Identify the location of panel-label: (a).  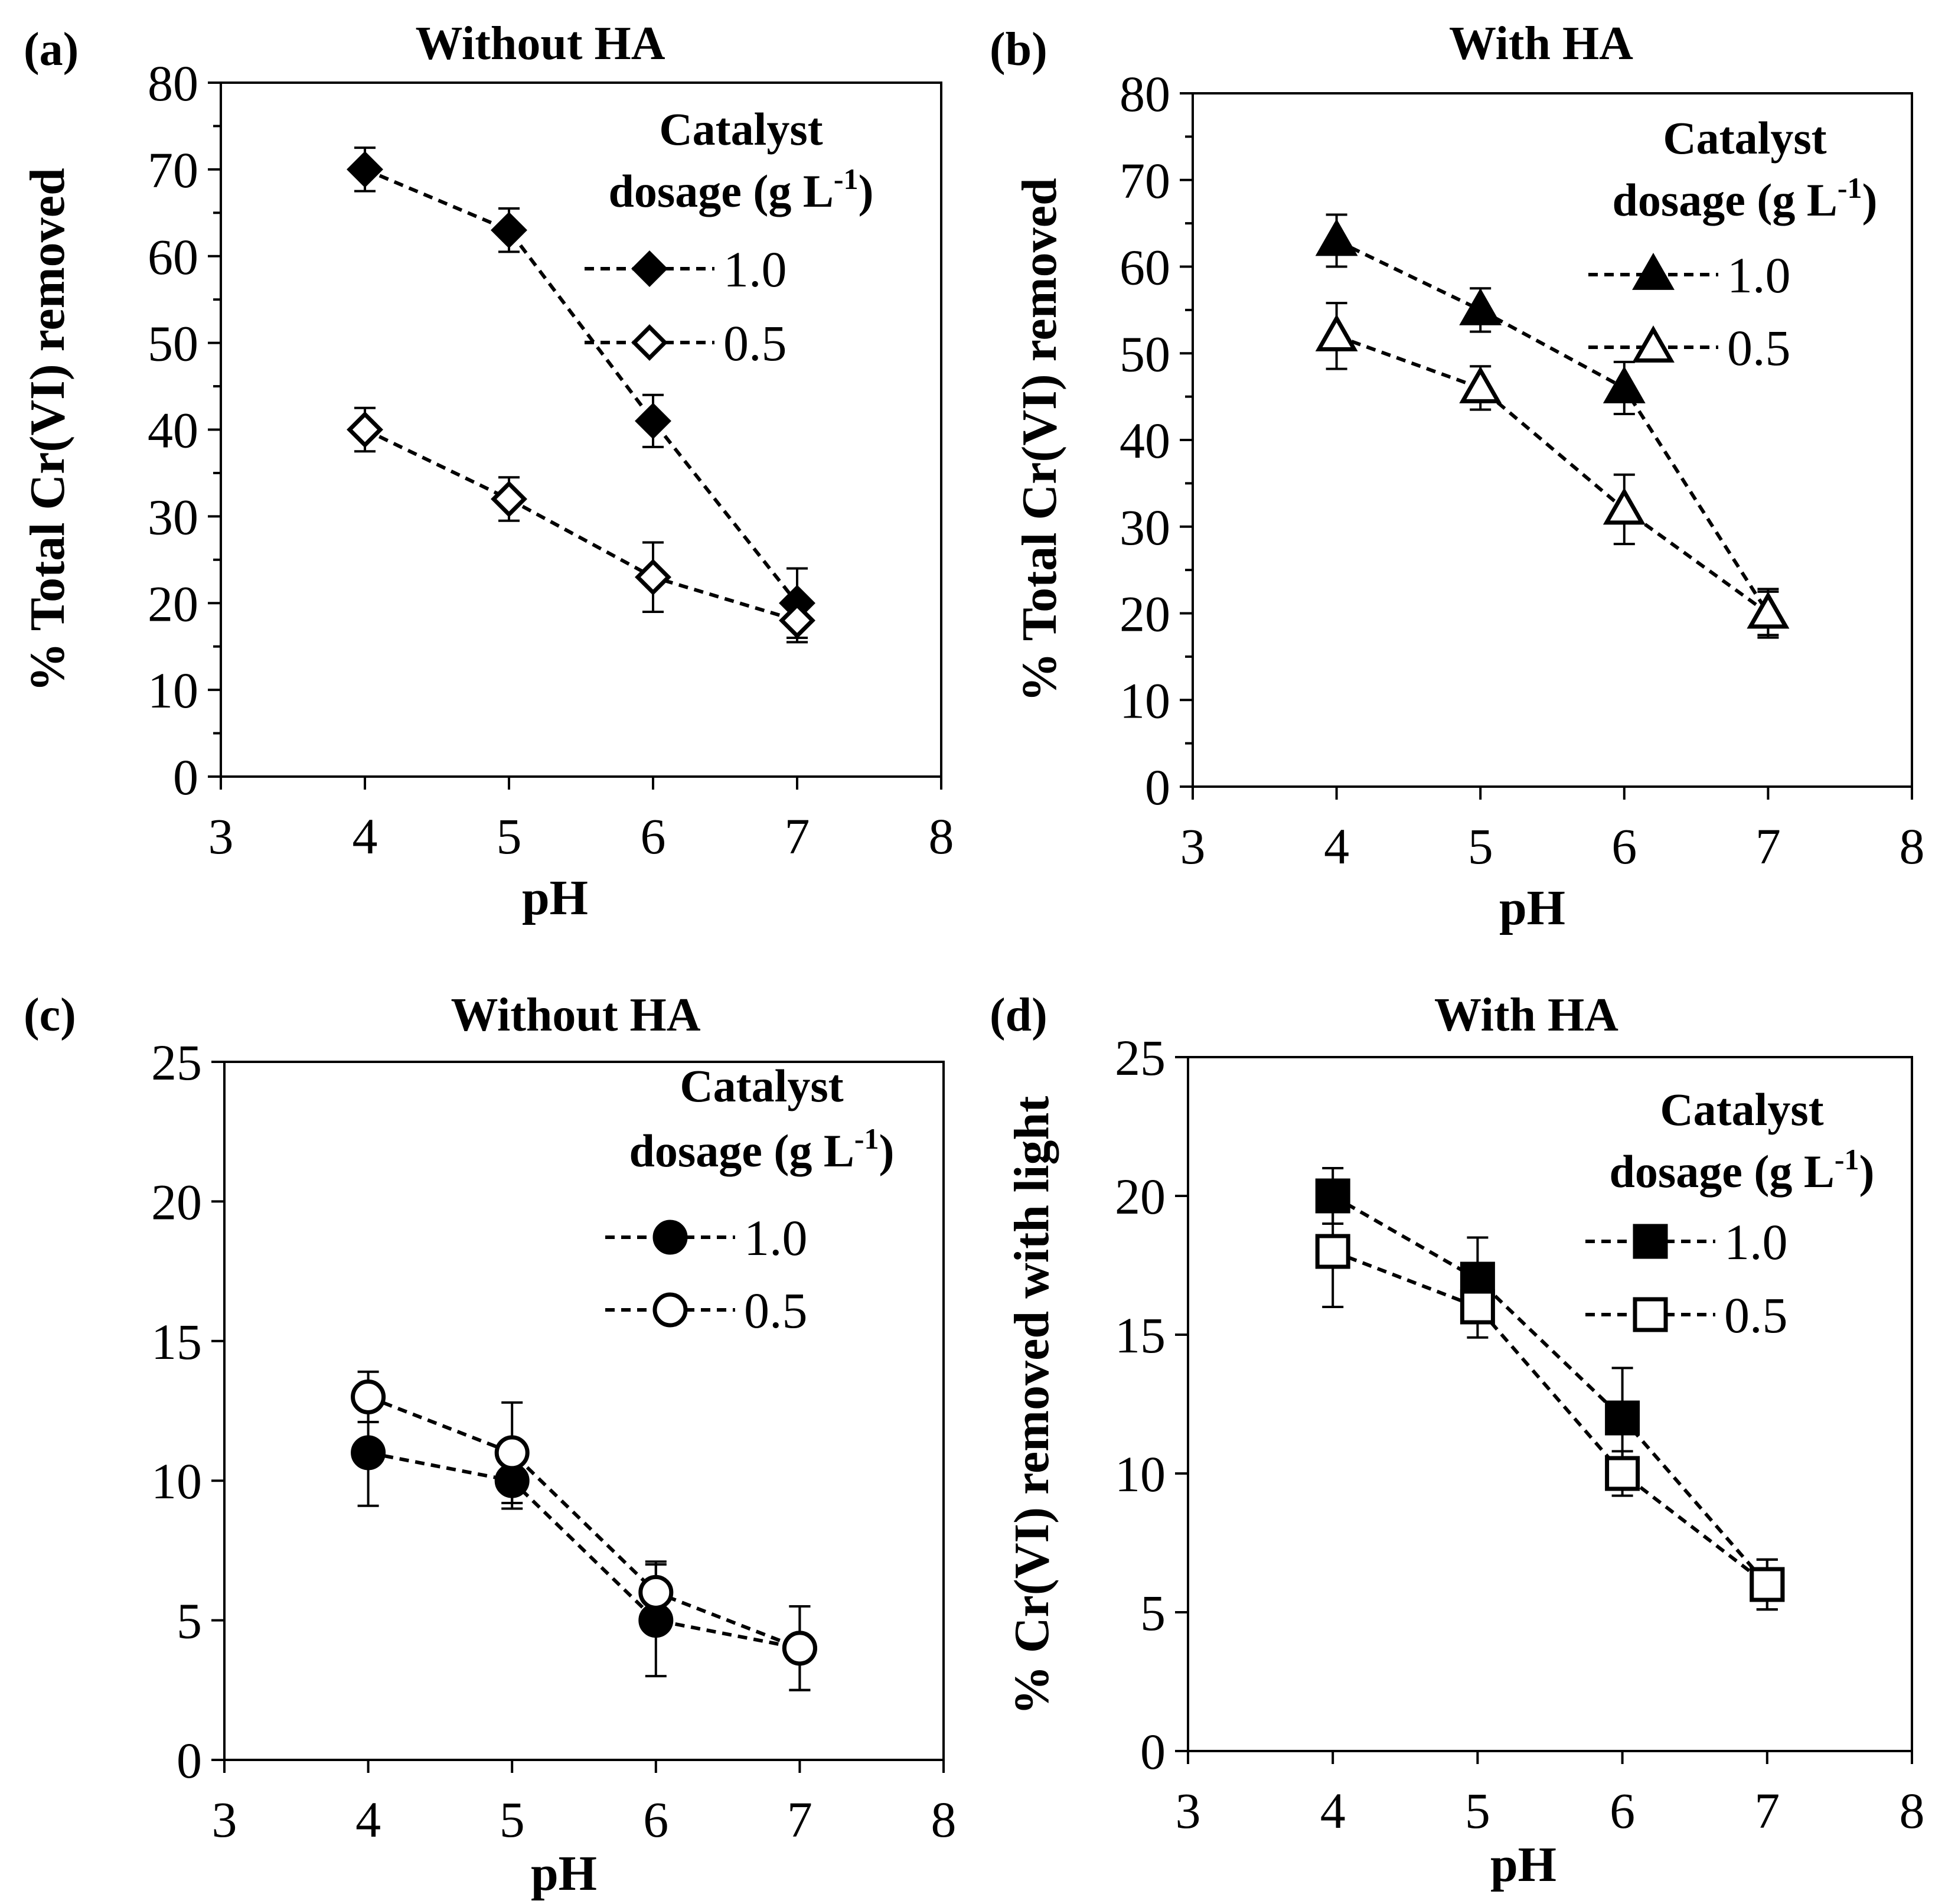
(51, 50).